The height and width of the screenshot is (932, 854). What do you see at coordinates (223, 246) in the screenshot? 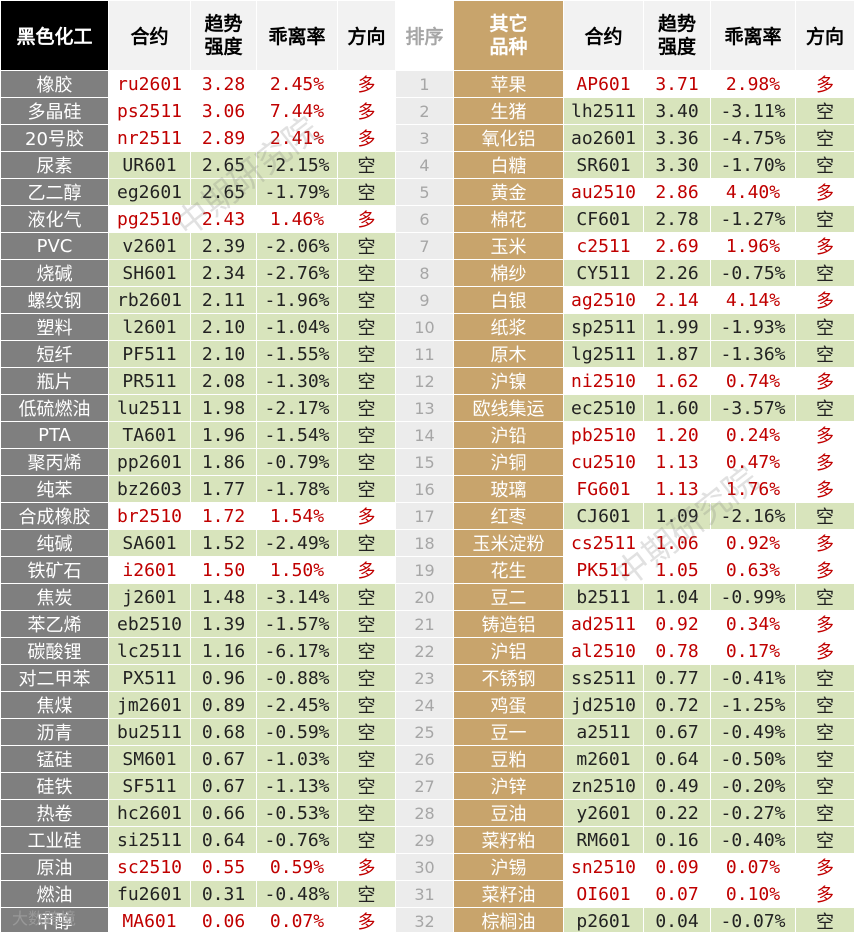
I see `cell: 2.39` at bounding box center [223, 246].